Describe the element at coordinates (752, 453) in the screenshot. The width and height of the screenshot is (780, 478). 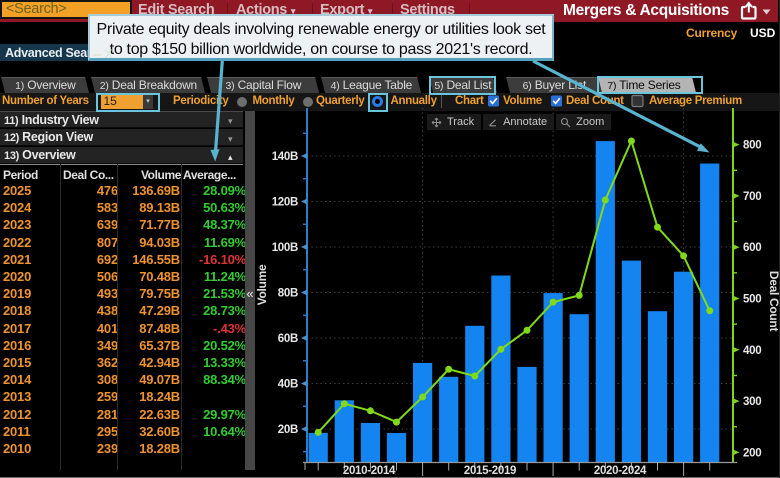
I see `svg-text: 200` at that location.